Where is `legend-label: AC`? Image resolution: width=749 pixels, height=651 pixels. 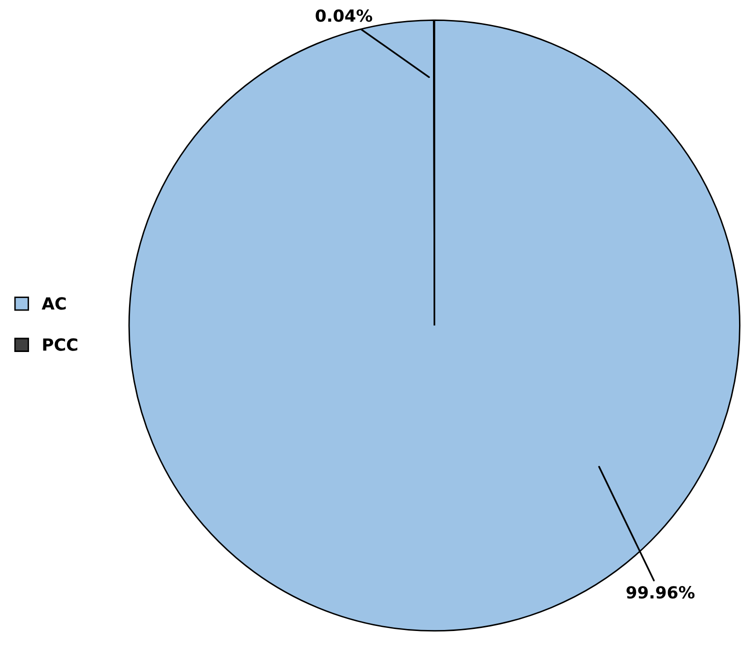
legend-label: AC is located at coordinates (54, 303).